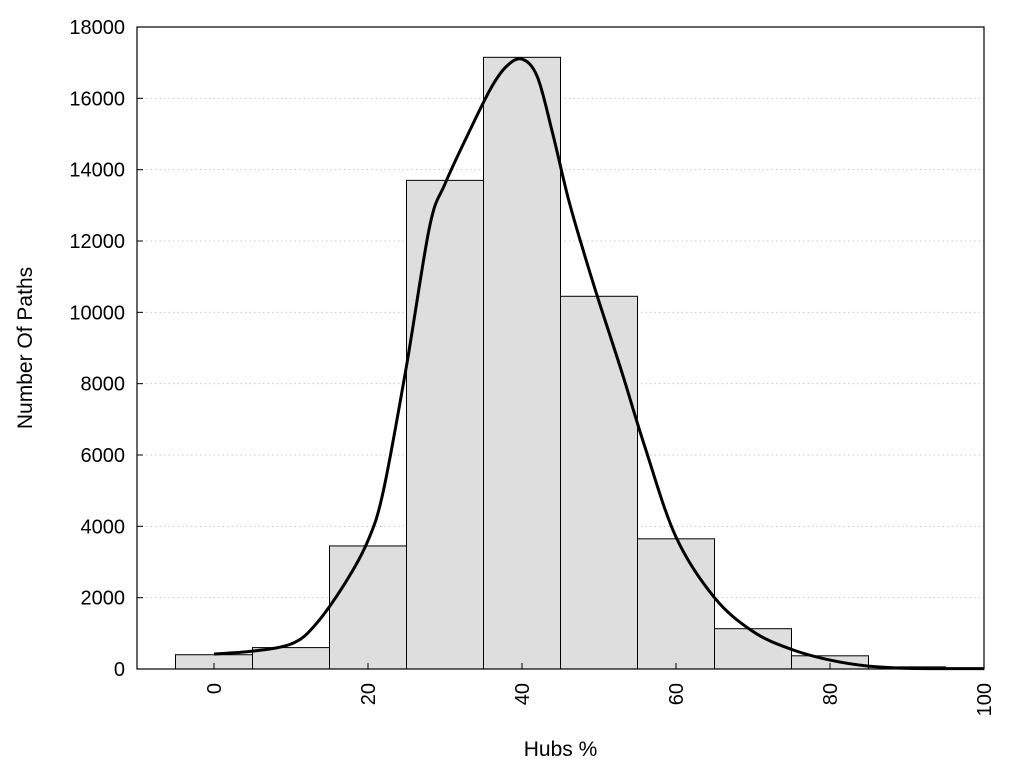 The width and height of the screenshot is (1024, 773). I want to click on x-tick-label: 0, so click(215, 688).